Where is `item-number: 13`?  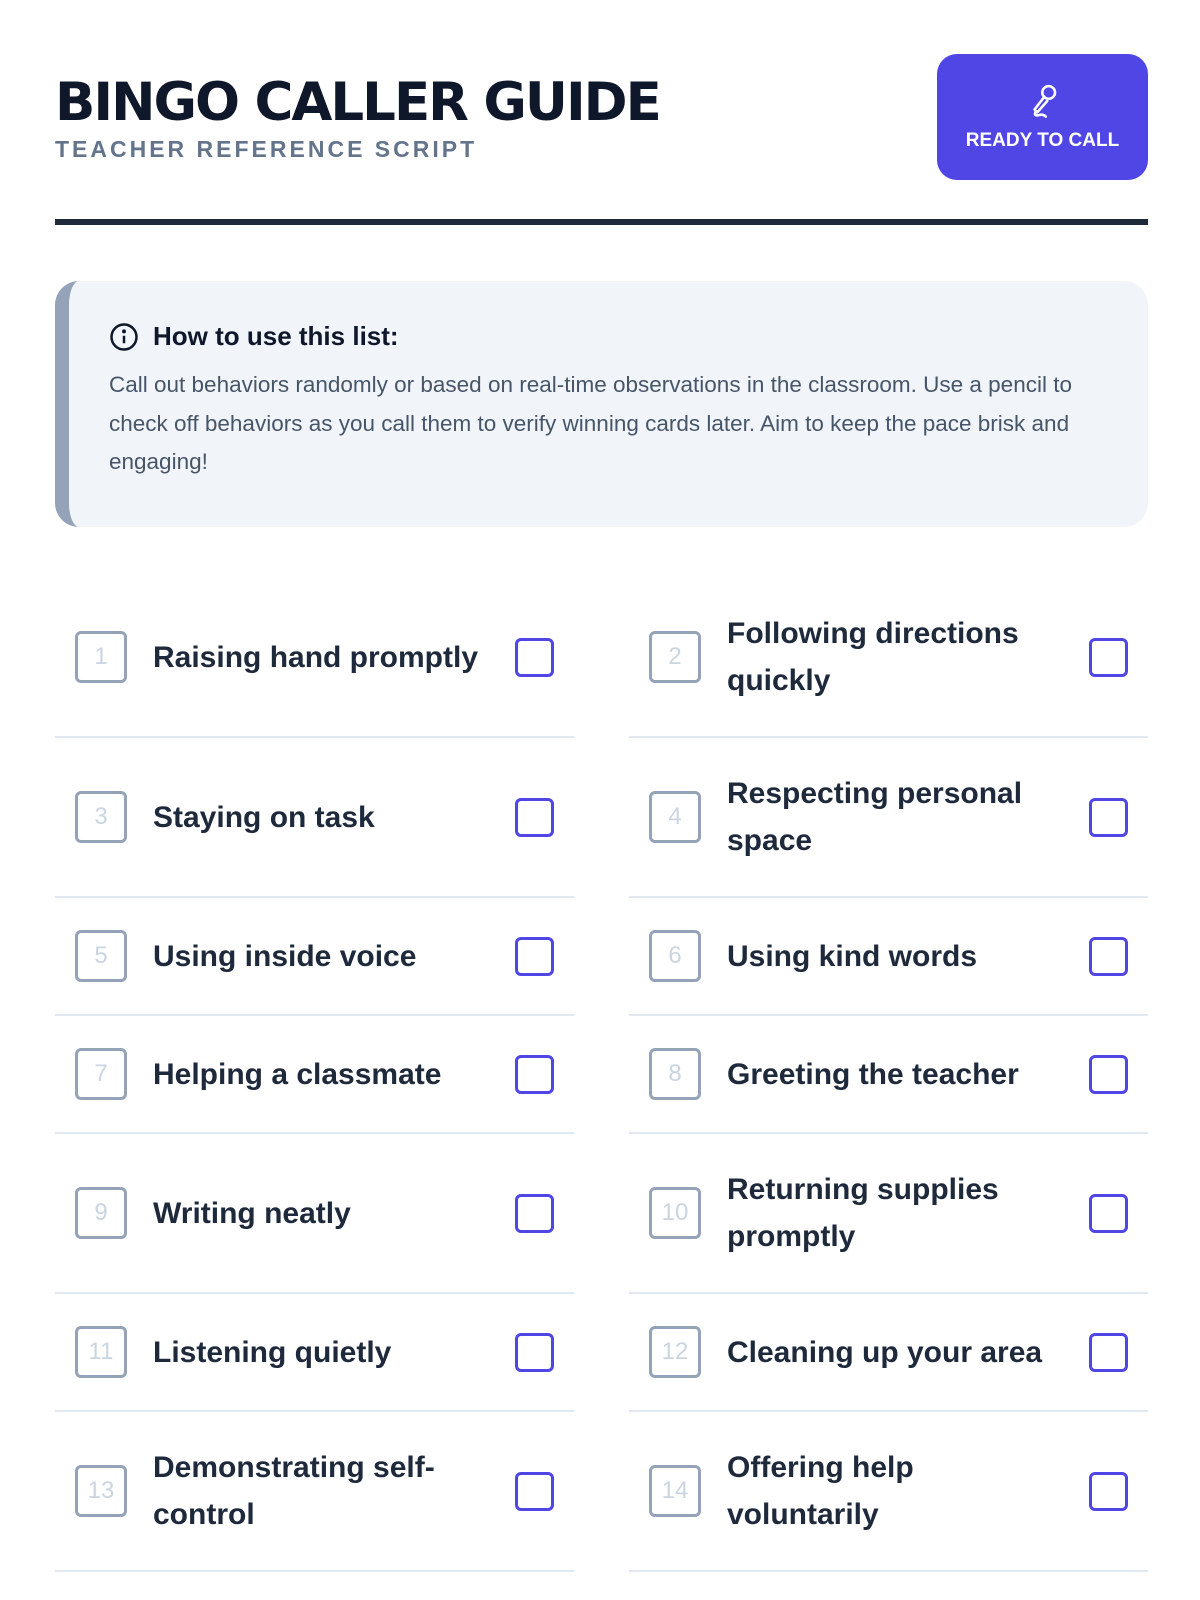 item-number: 13 is located at coordinates (101, 1491).